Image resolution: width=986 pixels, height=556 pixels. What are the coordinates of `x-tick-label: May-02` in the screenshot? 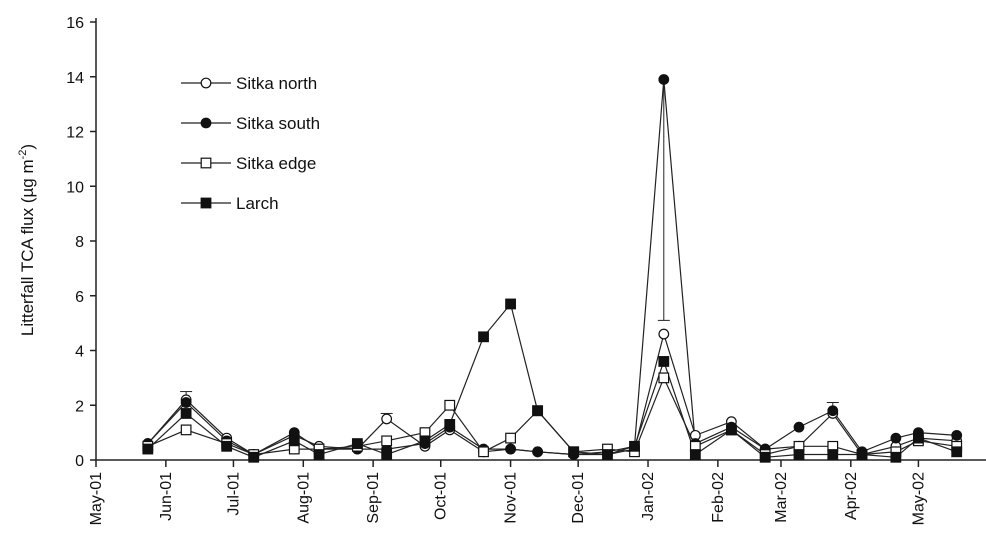 It's located at (918, 498).